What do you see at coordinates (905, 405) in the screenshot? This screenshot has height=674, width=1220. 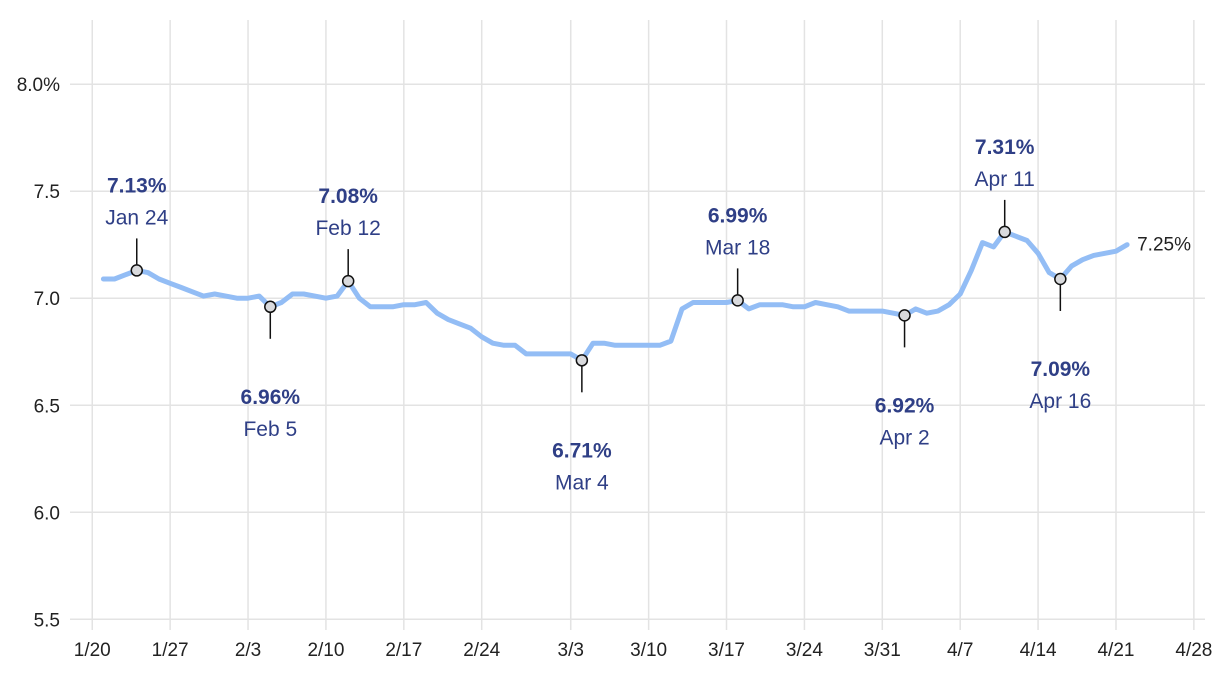 I see `annotation-value-label: 6.92%` at bounding box center [905, 405].